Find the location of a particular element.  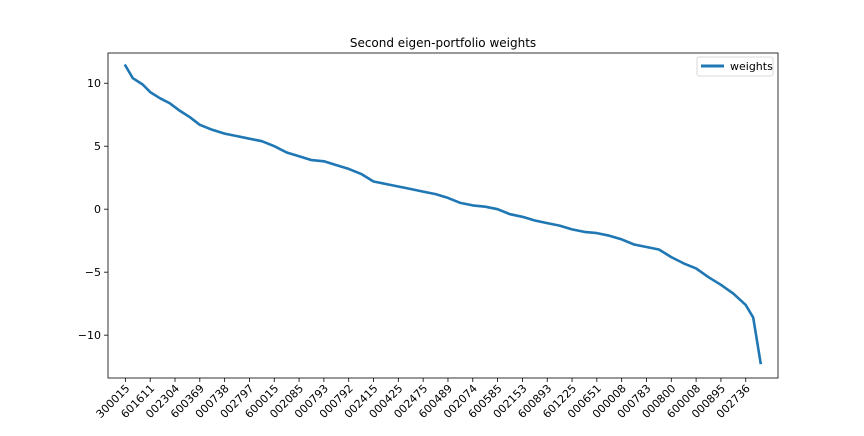

y-tick-label: 10 is located at coordinates (94, 83).